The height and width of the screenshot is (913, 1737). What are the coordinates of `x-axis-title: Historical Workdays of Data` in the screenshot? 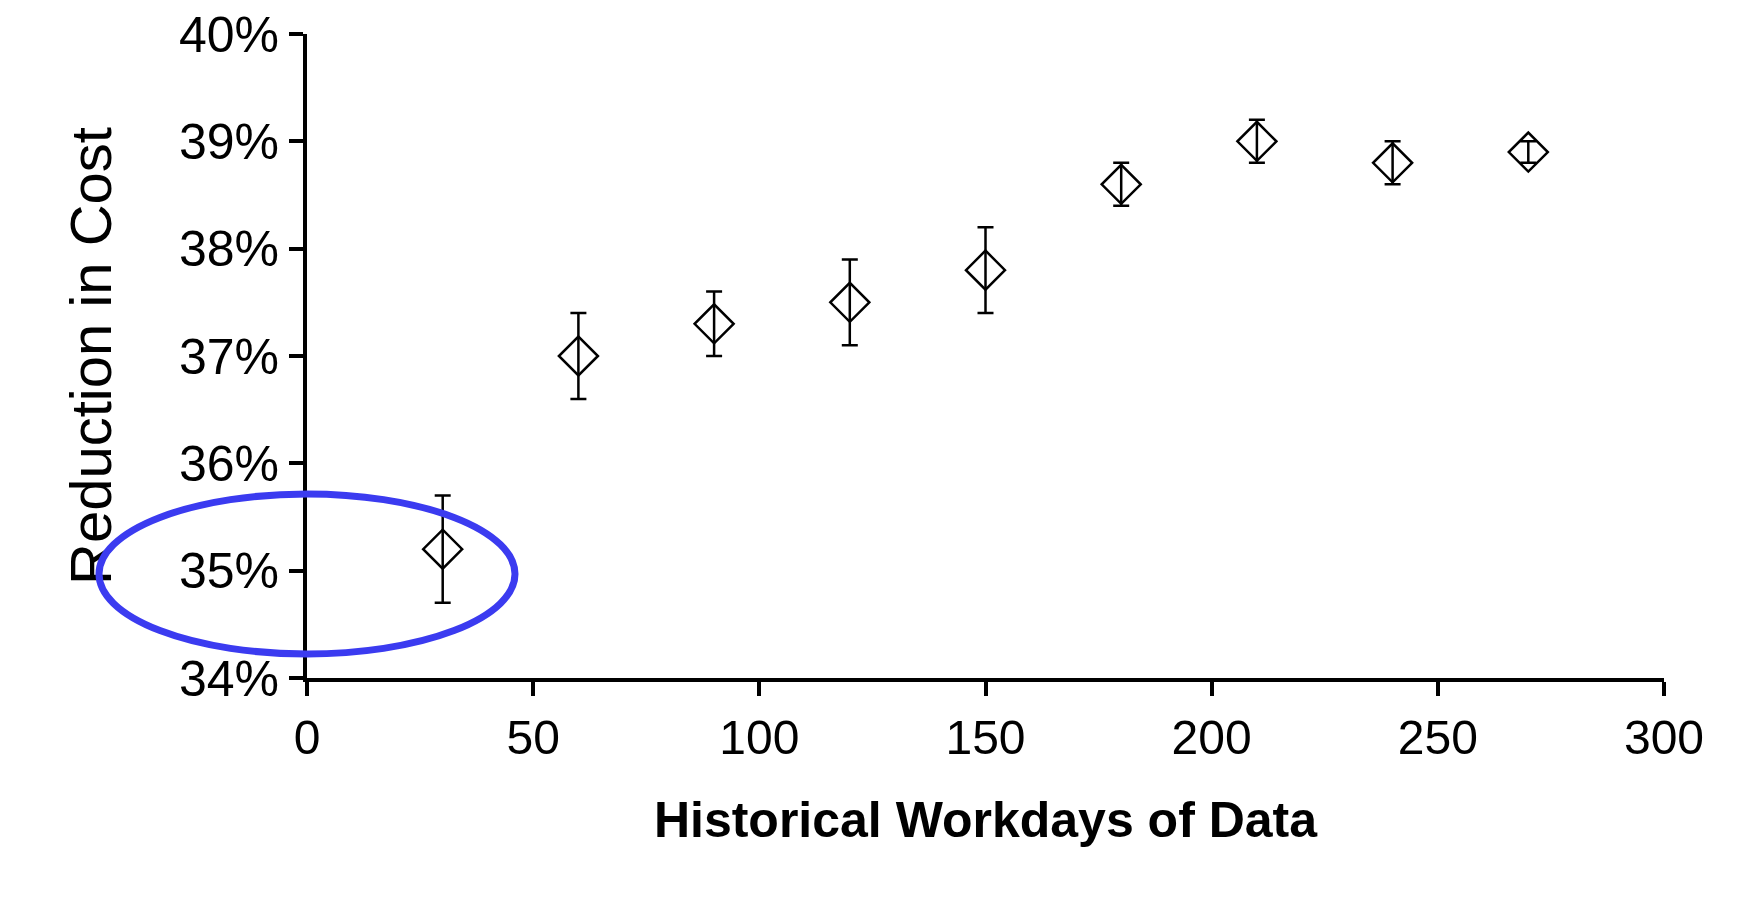 It's located at (986, 819).